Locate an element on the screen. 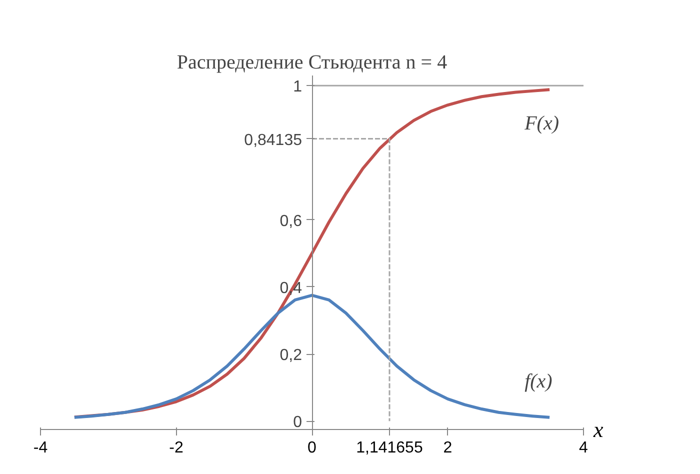 The width and height of the screenshot is (700, 474). chart-title: Распределение Стьюдента n = 4 is located at coordinates (312, 63).